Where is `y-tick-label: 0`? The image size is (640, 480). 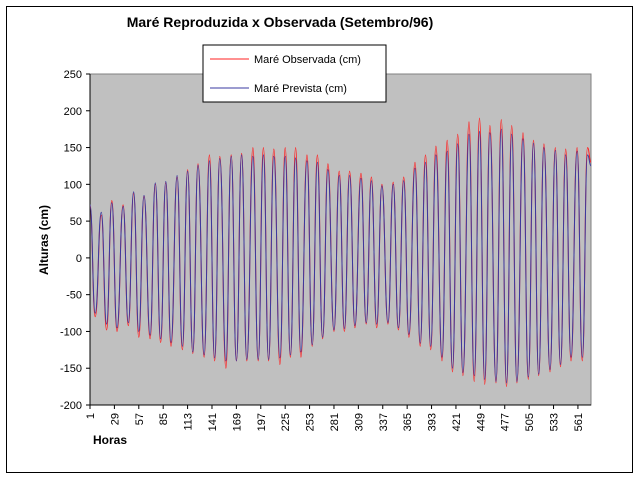 y-tick-label: 0 is located at coordinates (79, 259).